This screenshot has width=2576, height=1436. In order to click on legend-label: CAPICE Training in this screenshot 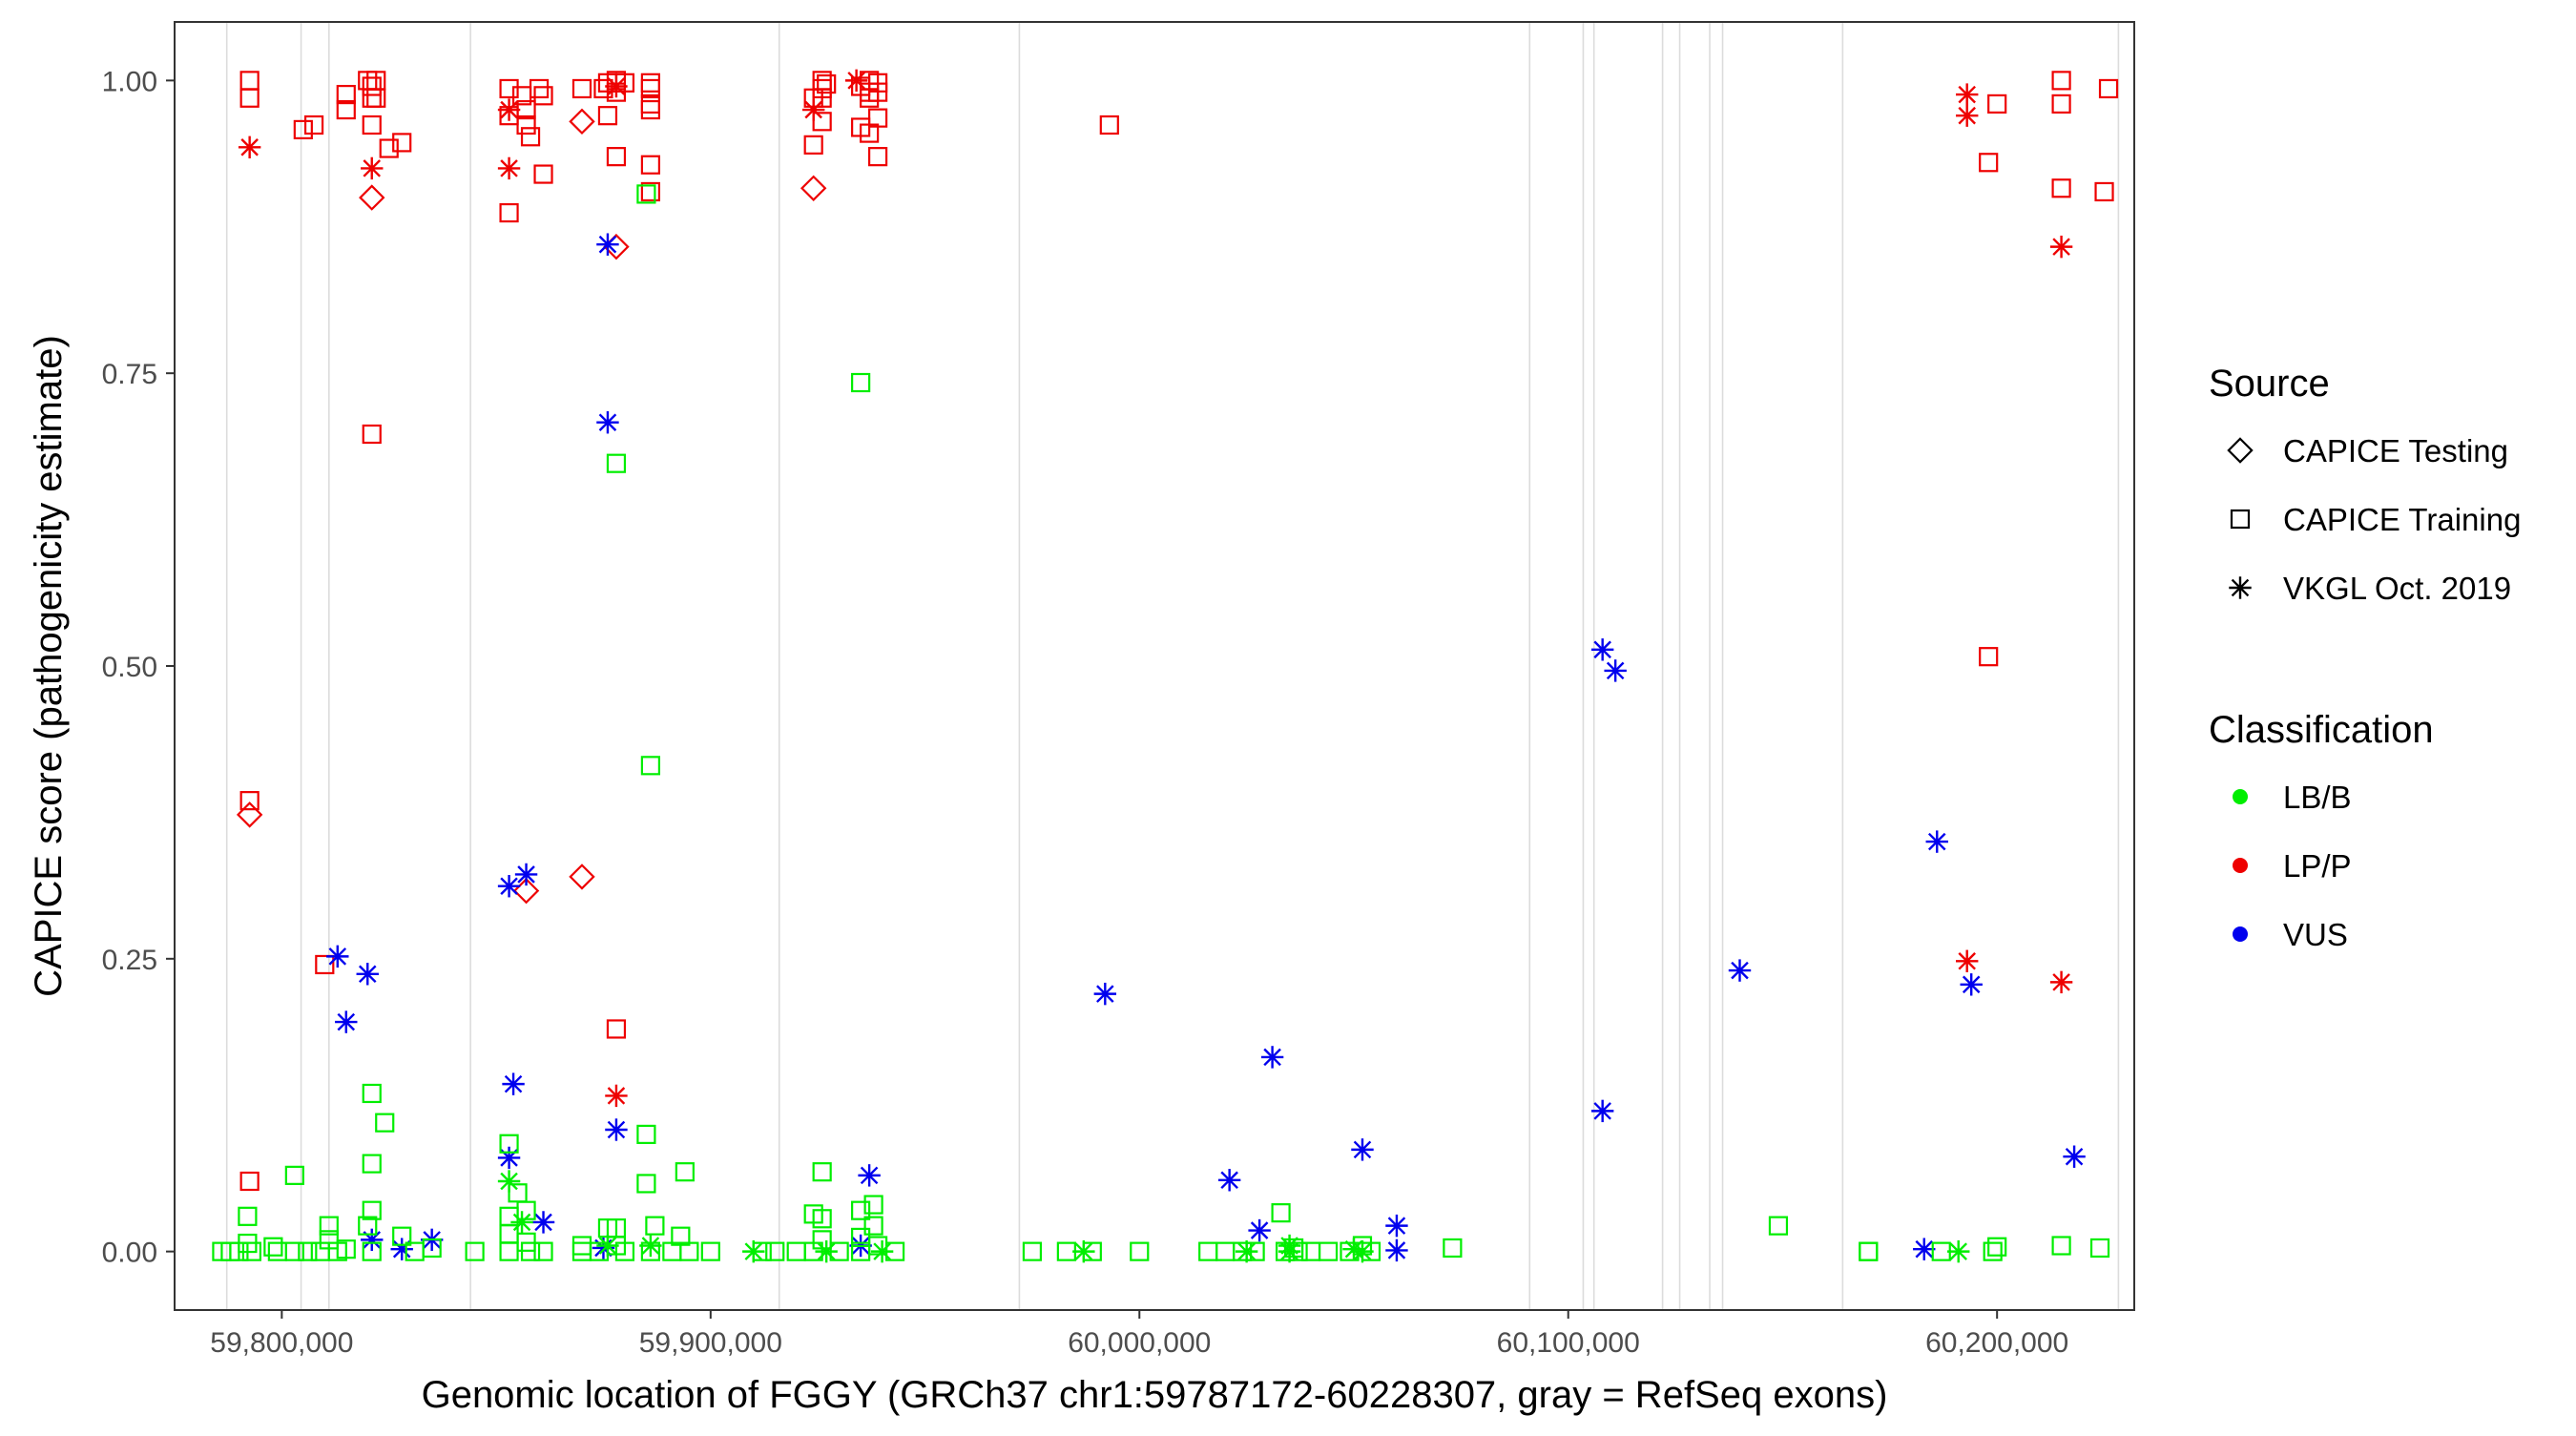, I will do `click(2402, 519)`.